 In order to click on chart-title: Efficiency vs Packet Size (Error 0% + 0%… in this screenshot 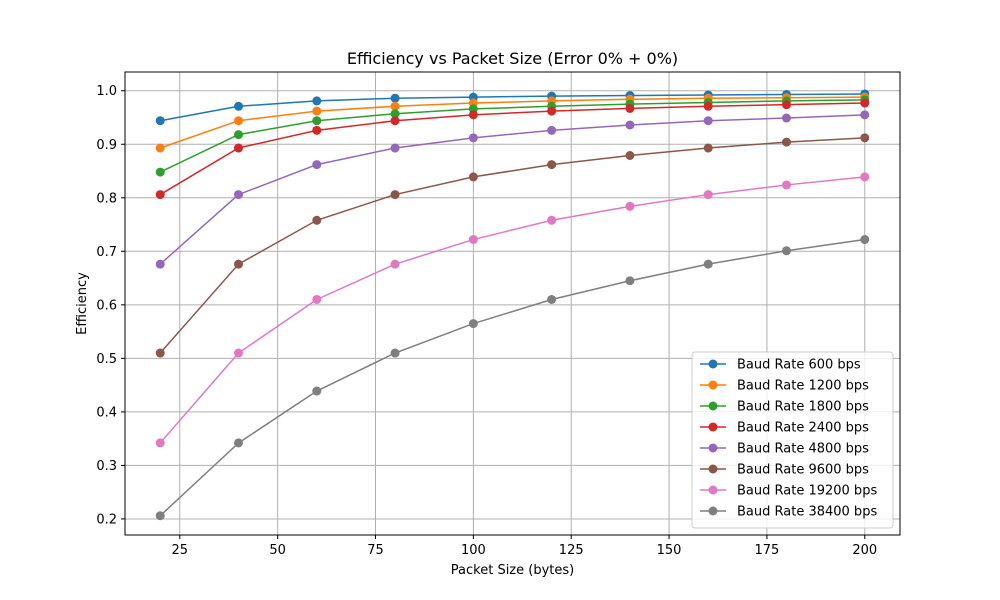, I will do `click(512, 58)`.